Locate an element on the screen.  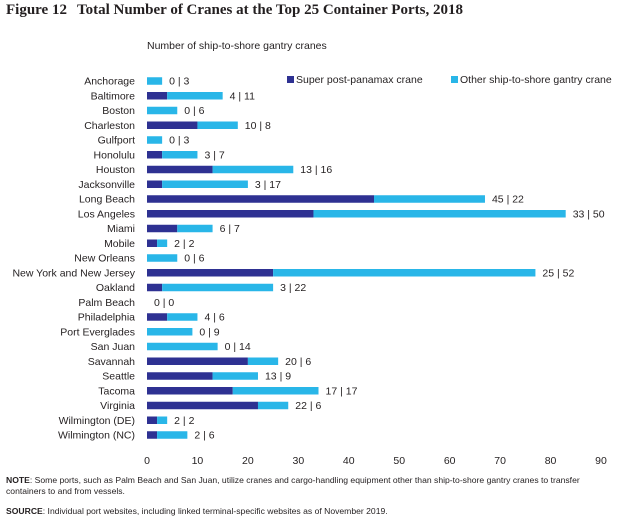
category-label: Baltimore is located at coordinates (113, 96).